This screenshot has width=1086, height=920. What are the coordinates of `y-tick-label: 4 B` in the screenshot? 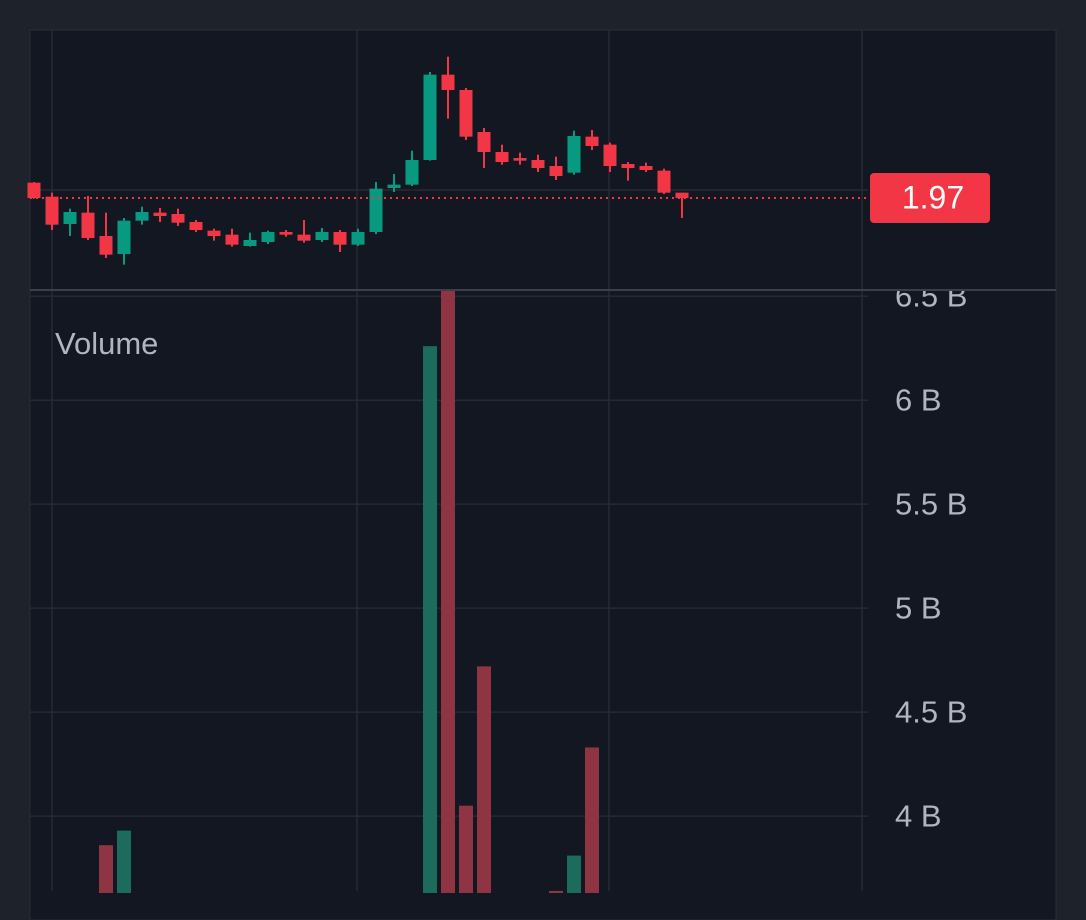 It's located at (918, 815).